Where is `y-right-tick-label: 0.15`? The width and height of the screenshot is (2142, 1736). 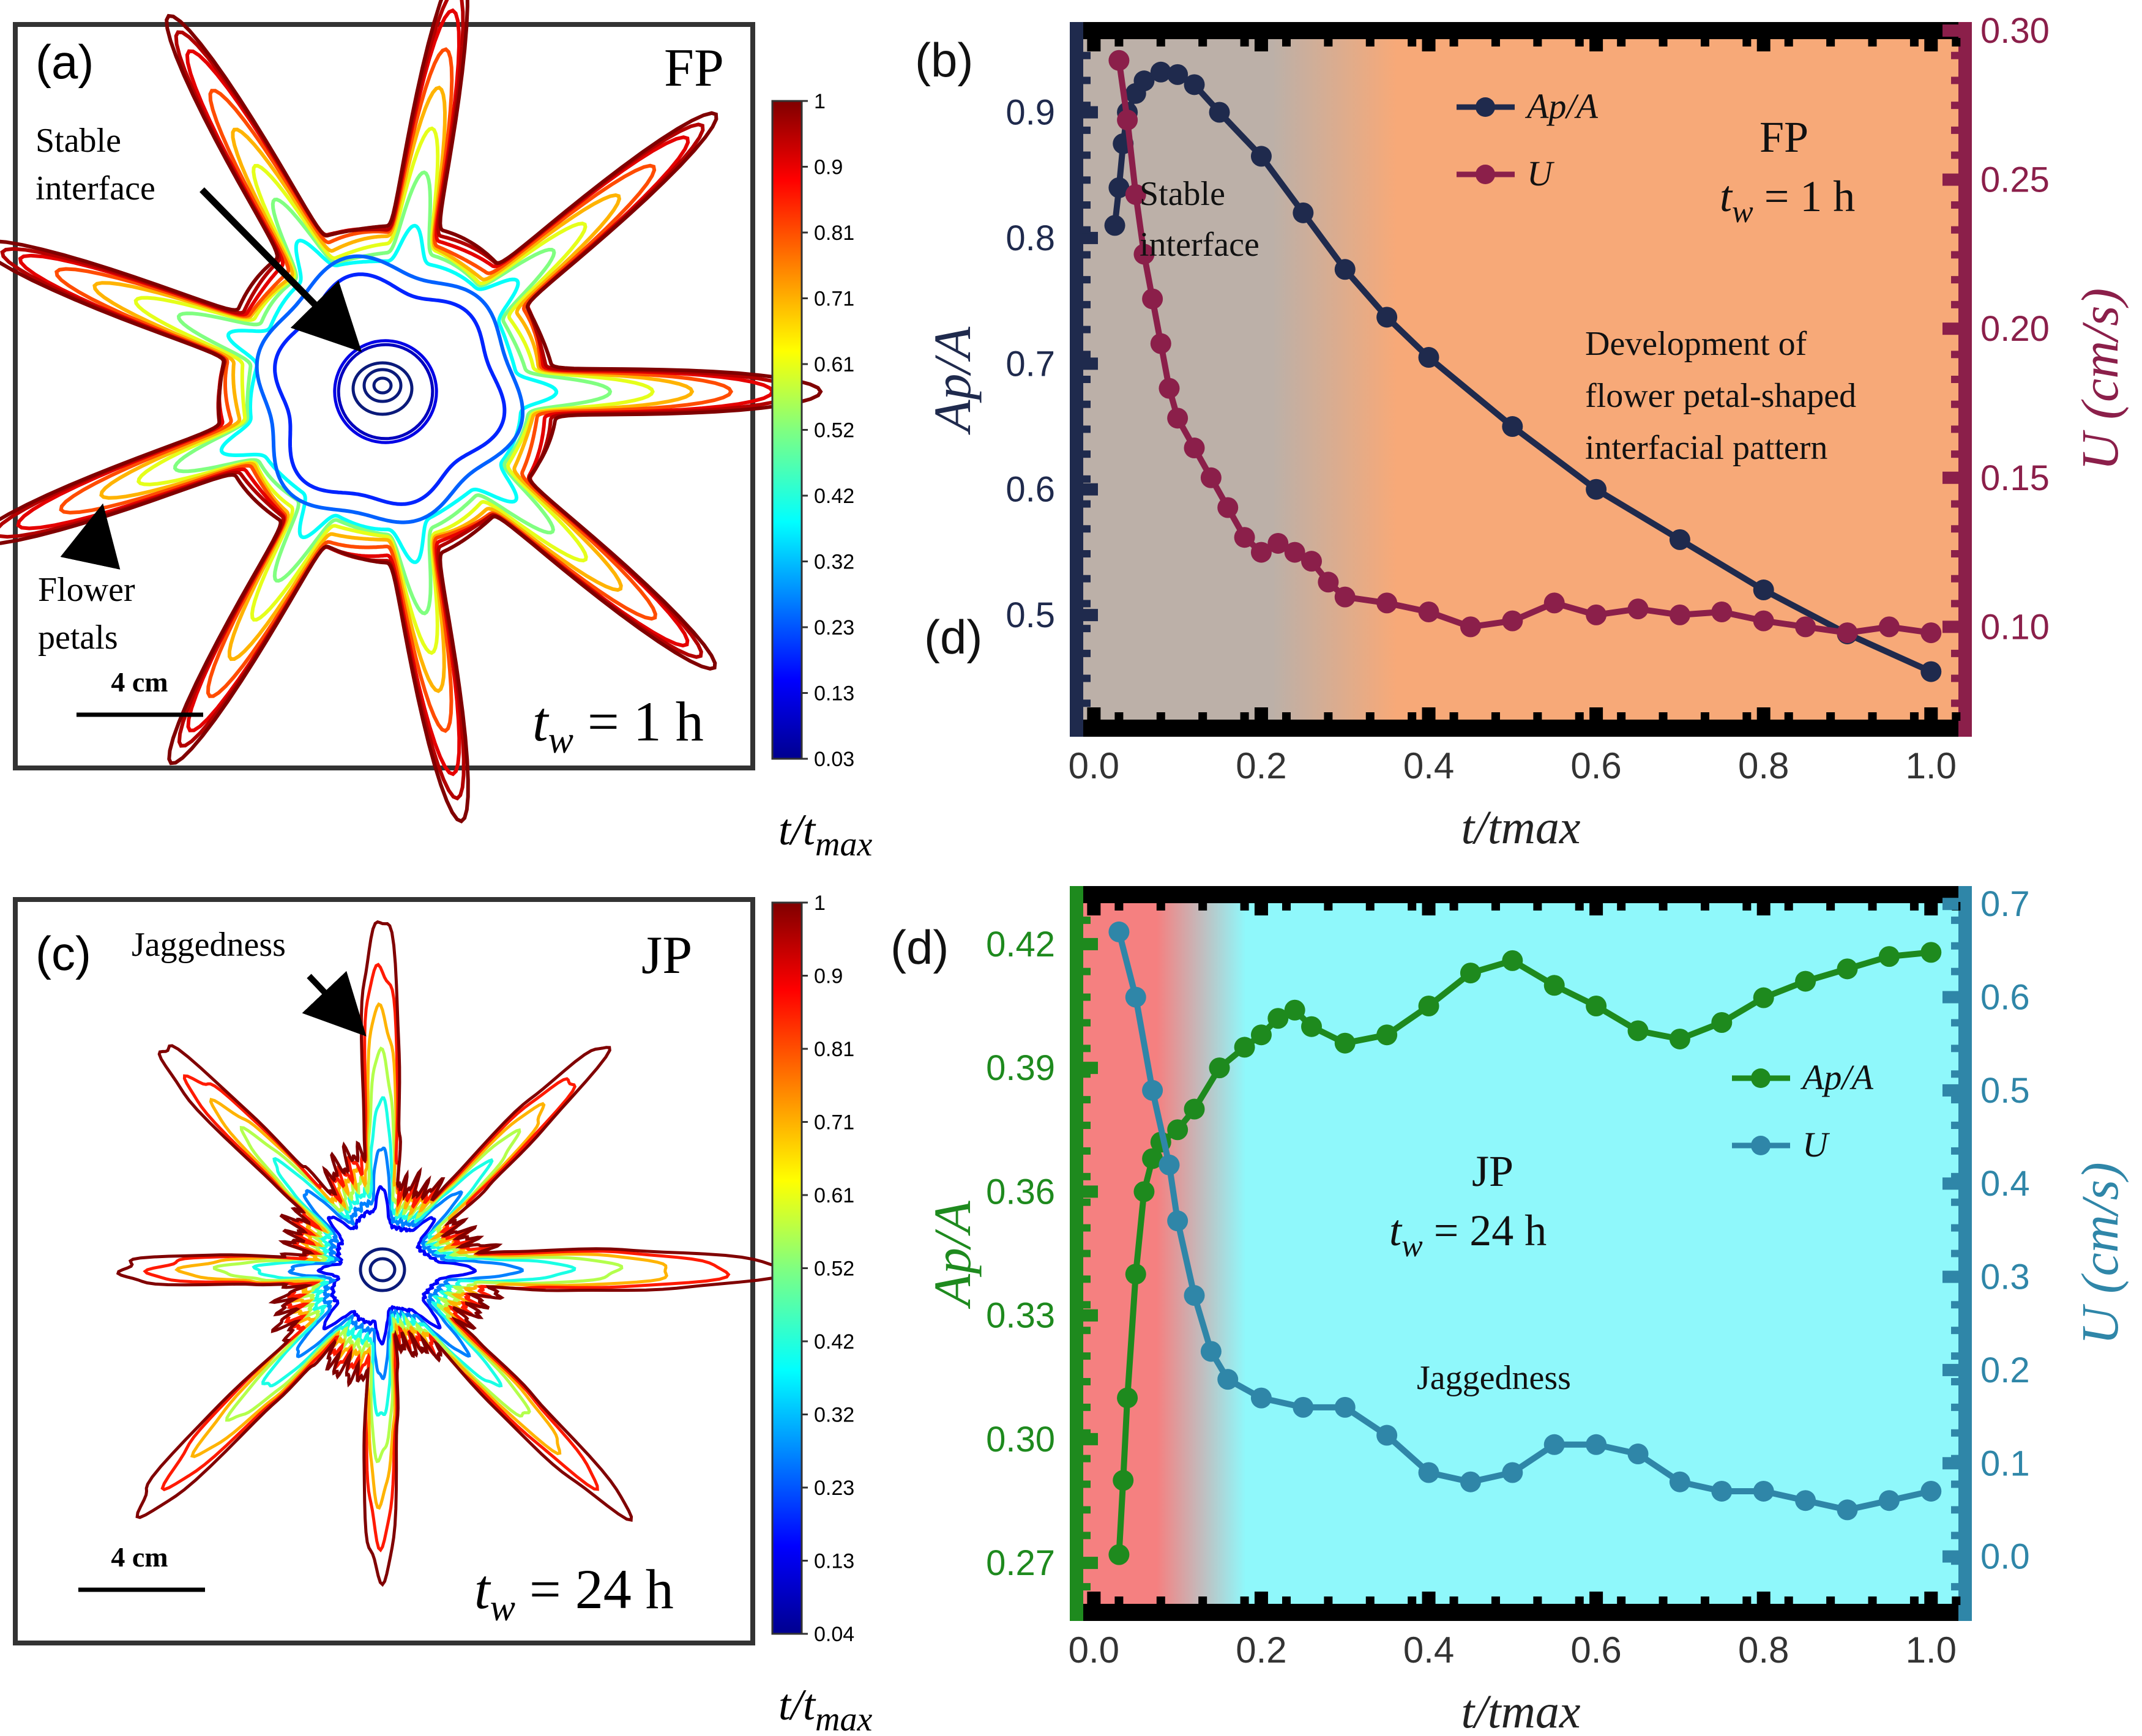
y-right-tick-label: 0.15 is located at coordinates (2015, 478).